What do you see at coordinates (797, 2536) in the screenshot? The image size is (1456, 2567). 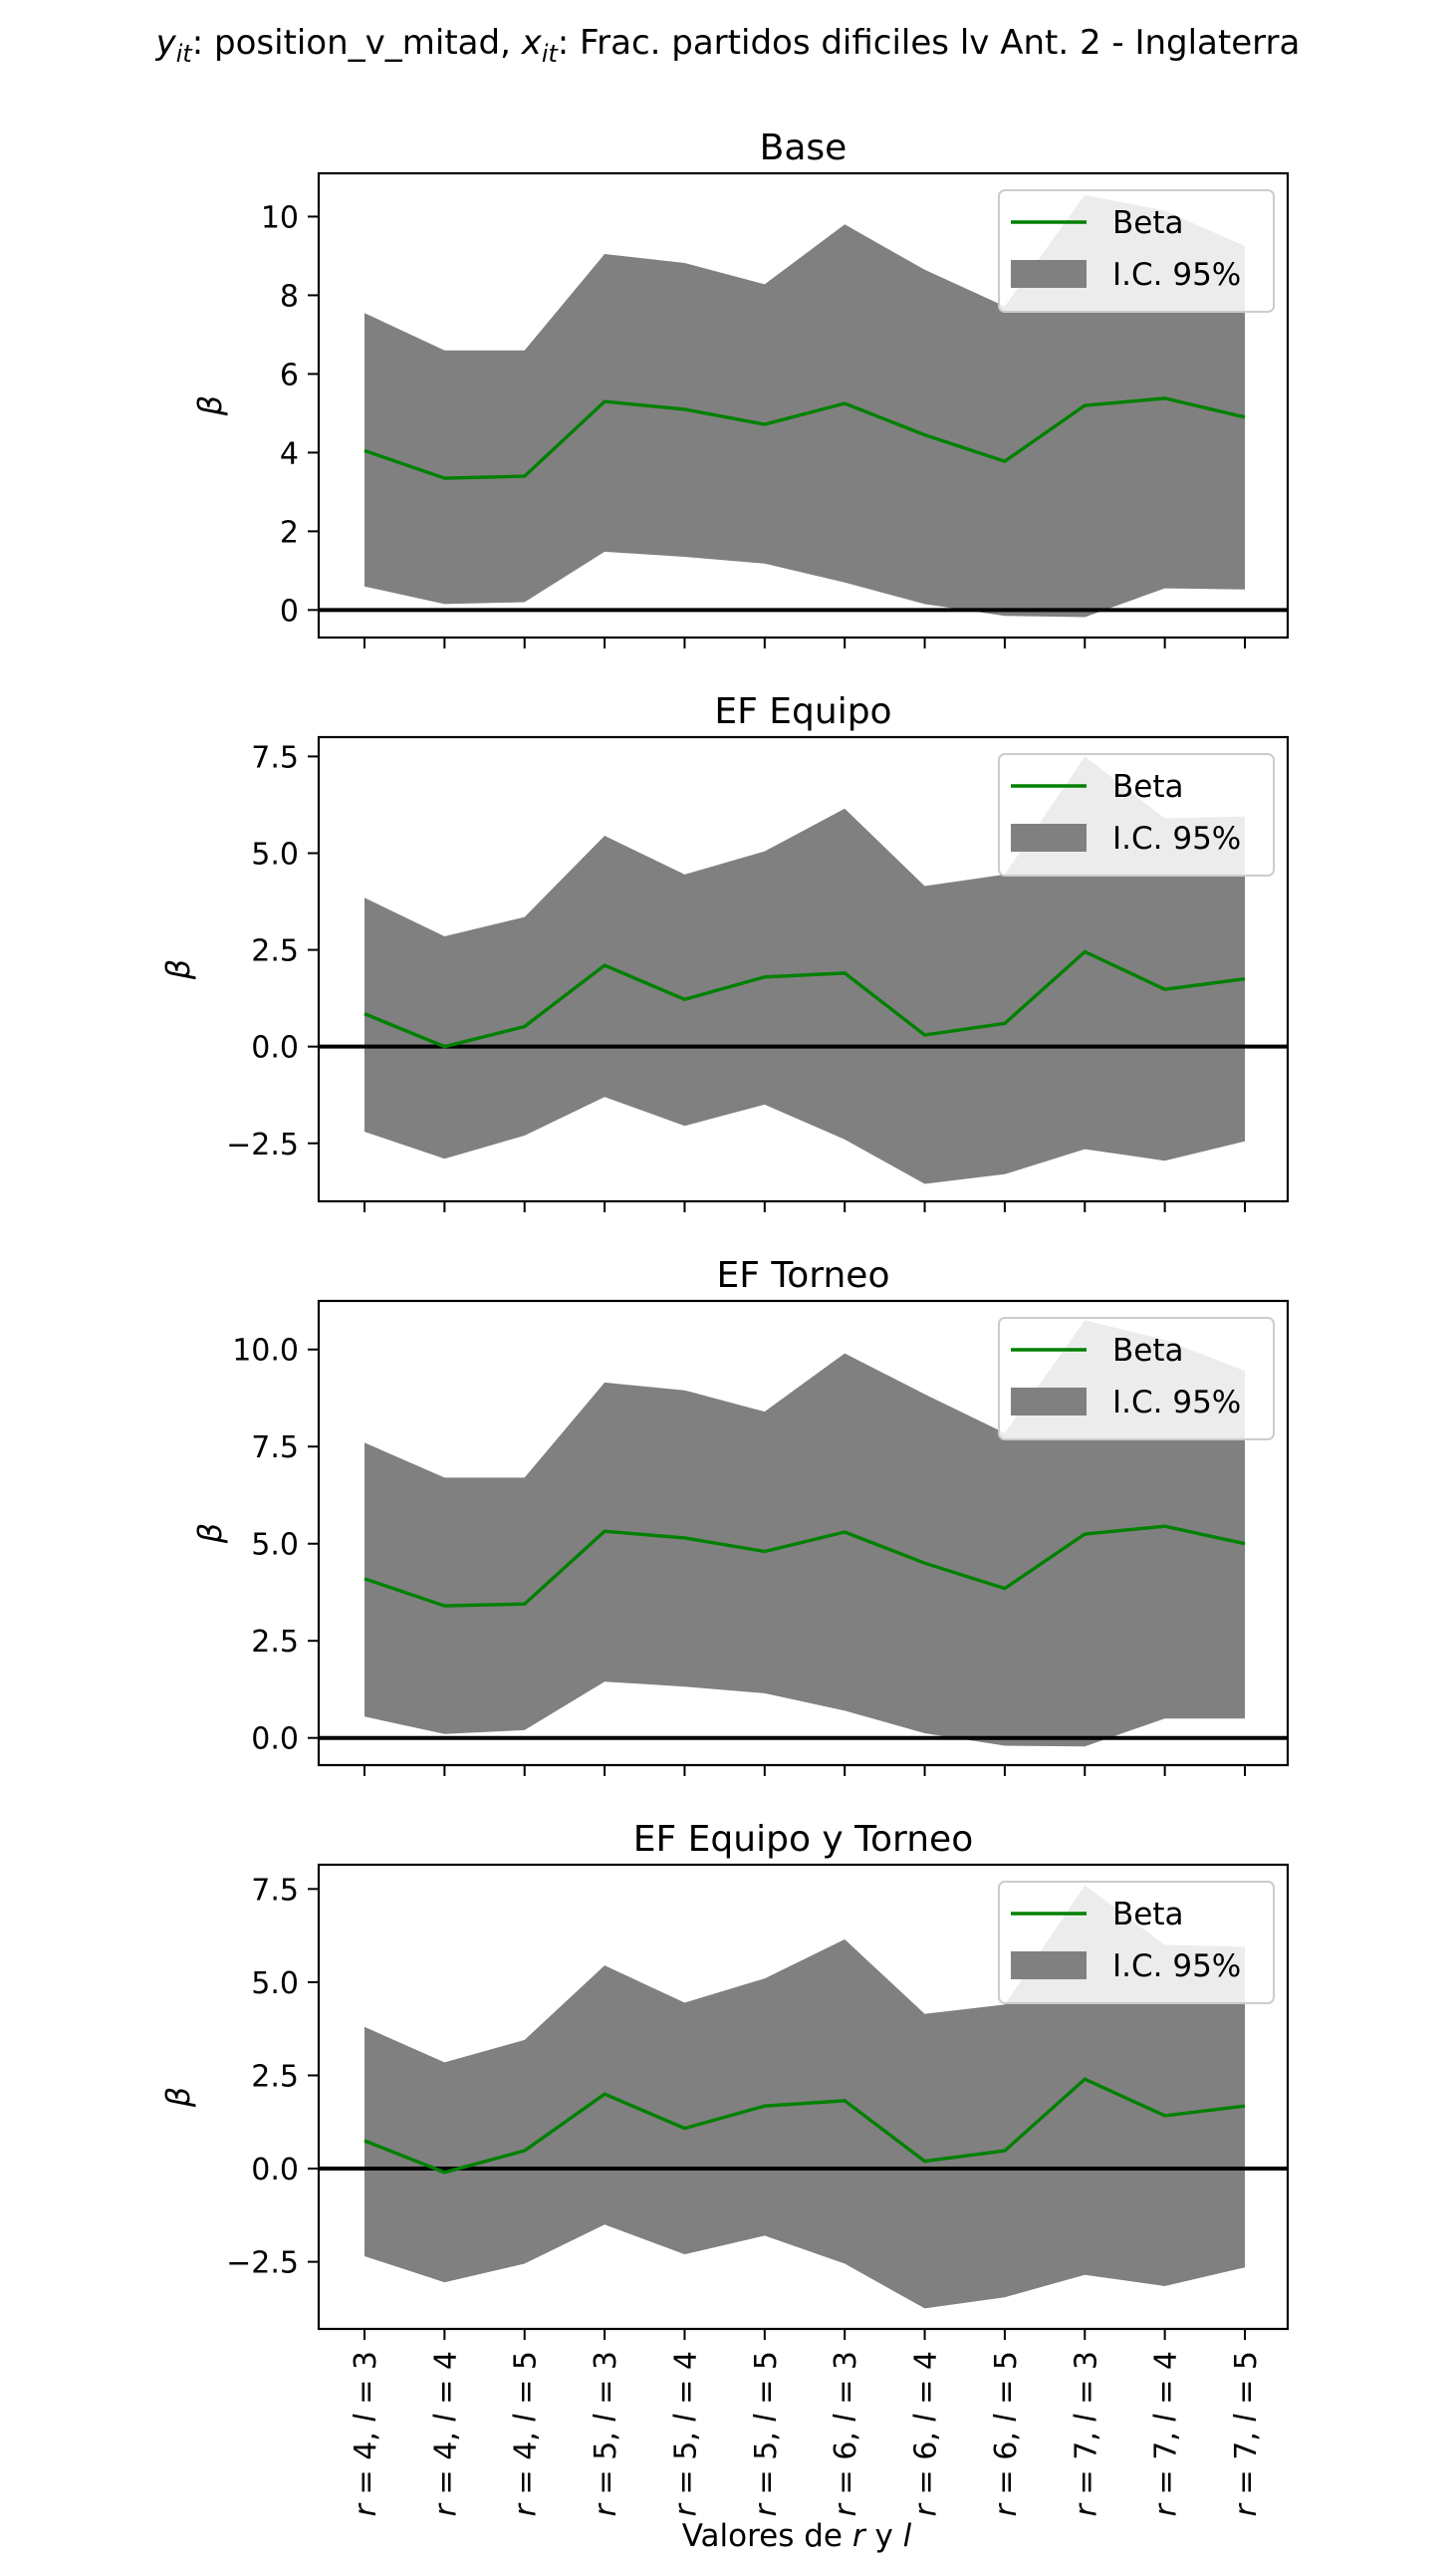 I see `x-axis-label: Valores de r y l` at bounding box center [797, 2536].